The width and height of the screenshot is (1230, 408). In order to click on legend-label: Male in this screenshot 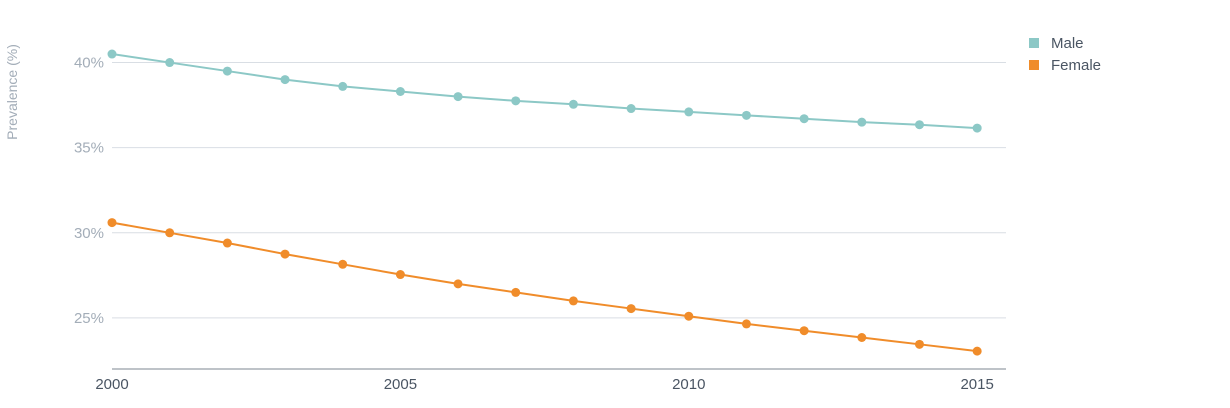, I will do `click(1067, 43)`.